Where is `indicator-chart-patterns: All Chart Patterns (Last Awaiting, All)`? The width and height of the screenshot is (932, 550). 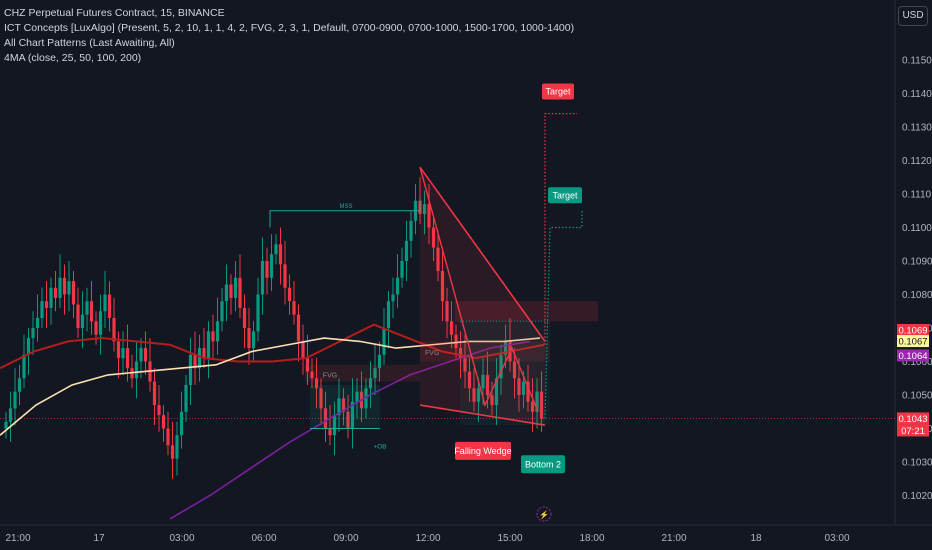
indicator-chart-patterns: All Chart Patterns (Last Awaiting, All) is located at coordinates (89, 43).